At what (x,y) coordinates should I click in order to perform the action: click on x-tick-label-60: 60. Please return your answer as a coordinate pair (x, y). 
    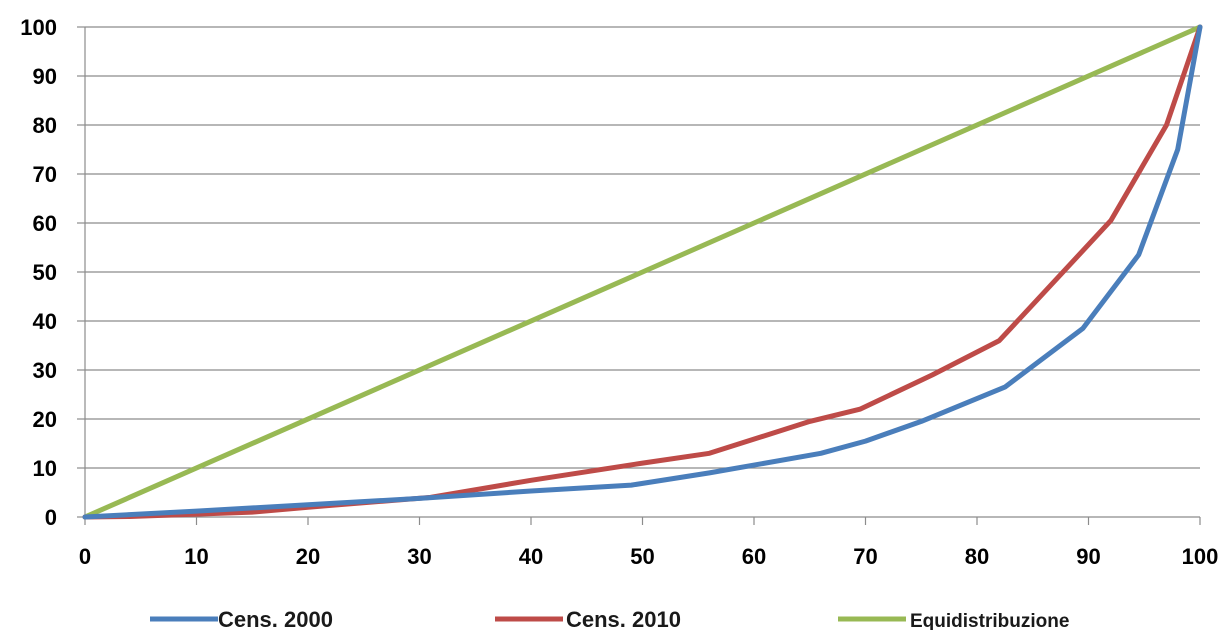
    Looking at the image, I should click on (754, 556).